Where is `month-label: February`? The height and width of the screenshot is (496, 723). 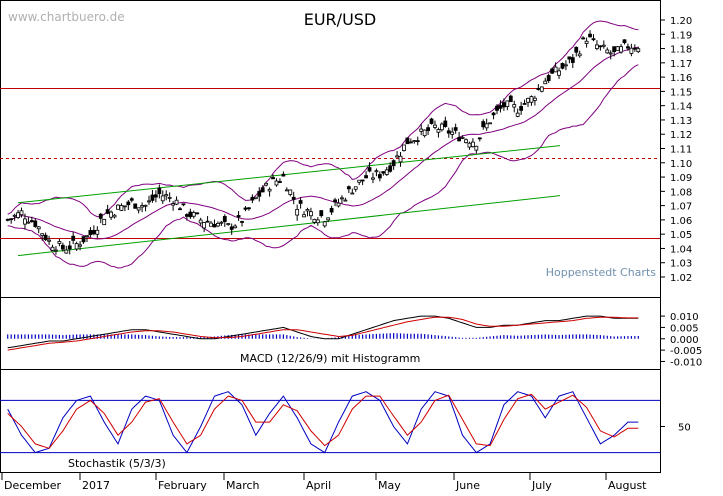
month-label: February is located at coordinates (182, 485).